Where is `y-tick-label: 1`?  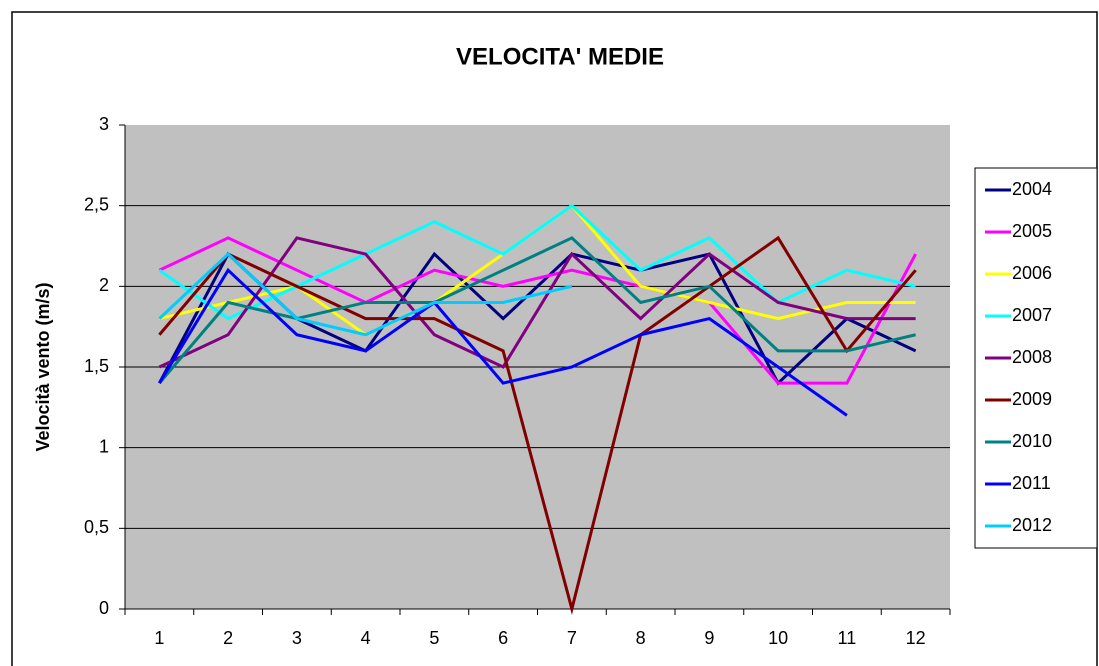
y-tick-label: 1 is located at coordinates (104, 446).